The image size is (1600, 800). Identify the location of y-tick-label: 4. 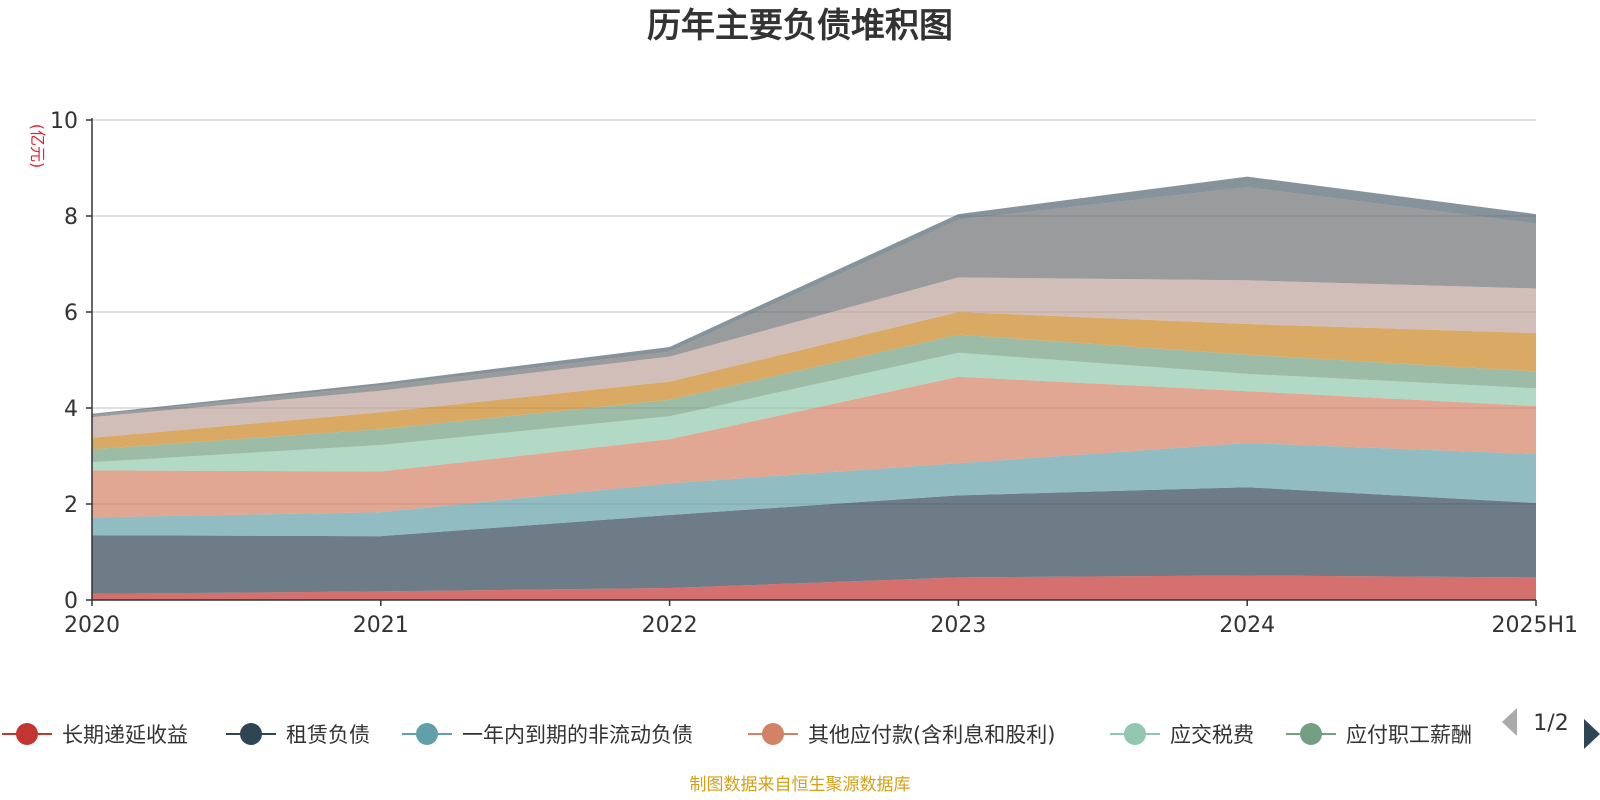
(71, 409).